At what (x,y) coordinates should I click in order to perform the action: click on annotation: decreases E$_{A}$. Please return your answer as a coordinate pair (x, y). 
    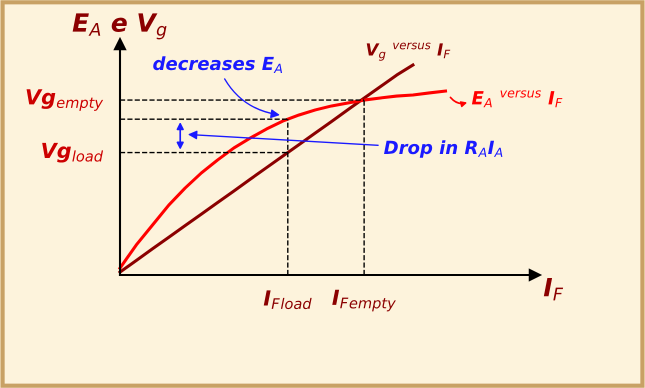
    Looking at the image, I should click on (217, 64).